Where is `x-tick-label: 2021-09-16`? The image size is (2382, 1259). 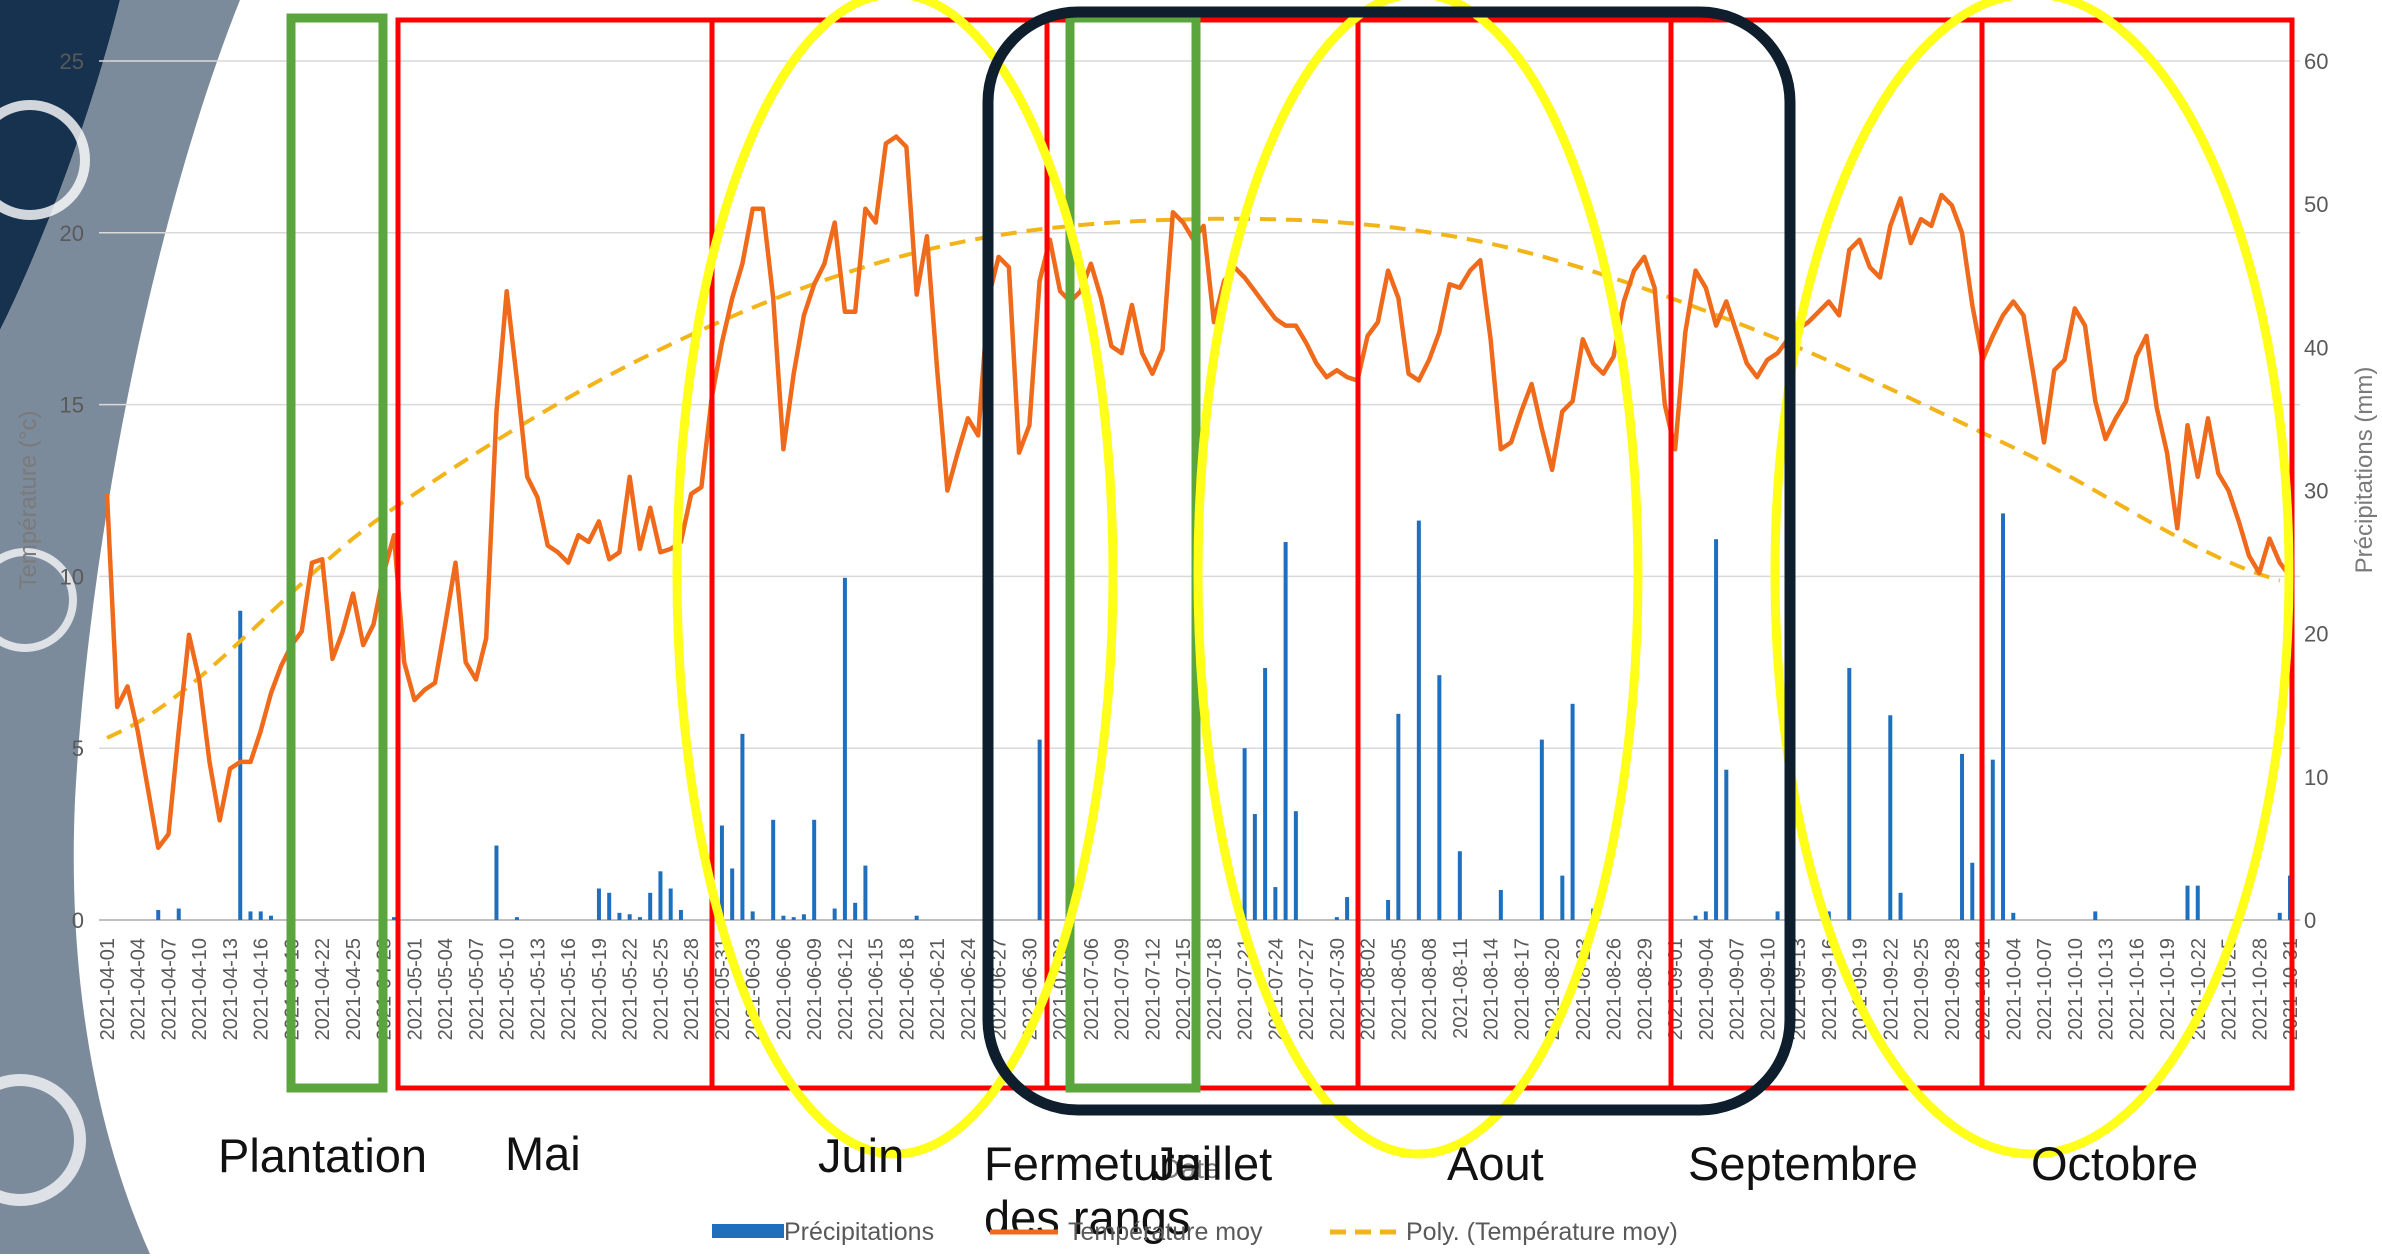
x-tick-label: 2021-09-16 is located at coordinates (1830, 989).